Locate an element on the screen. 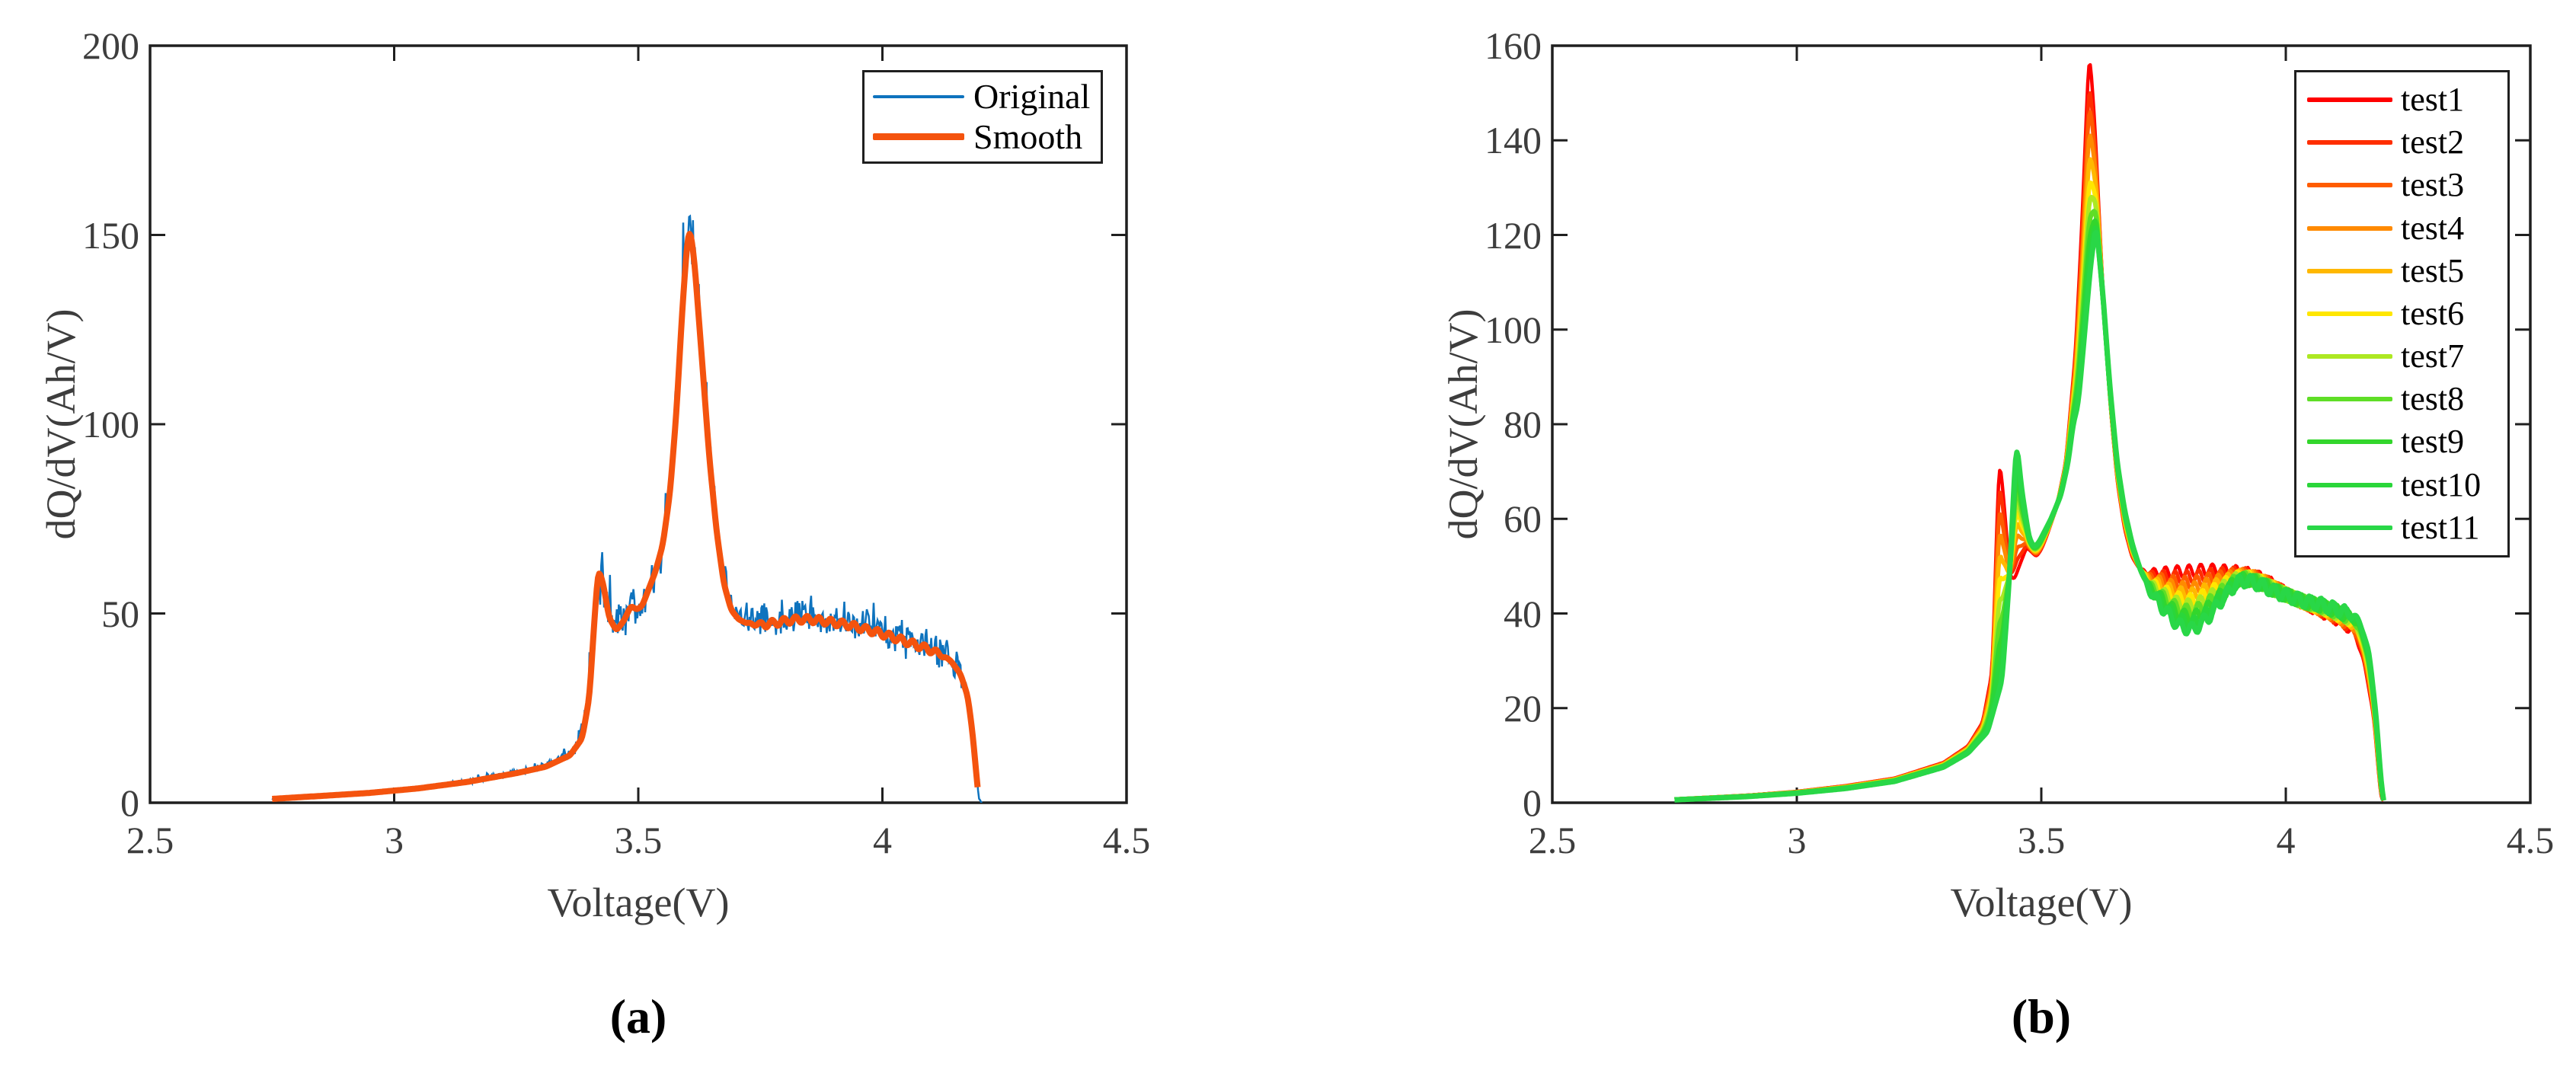 This screenshot has width=2576, height=1067. legend-entry-label: test9 is located at coordinates (2433, 442).